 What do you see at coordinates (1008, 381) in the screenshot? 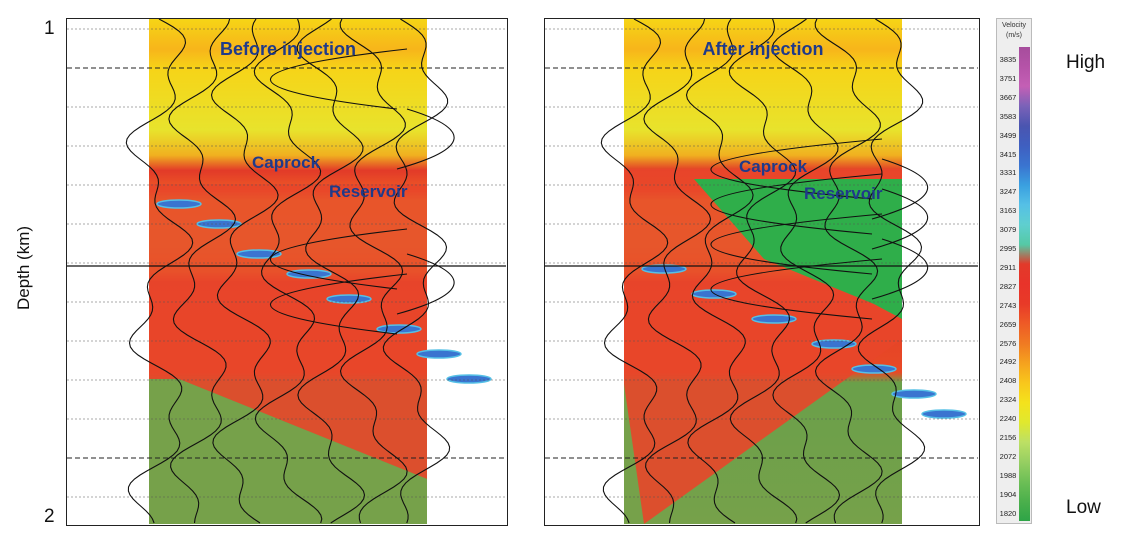
I see `colorbar-tick-label: 2408` at bounding box center [1008, 381].